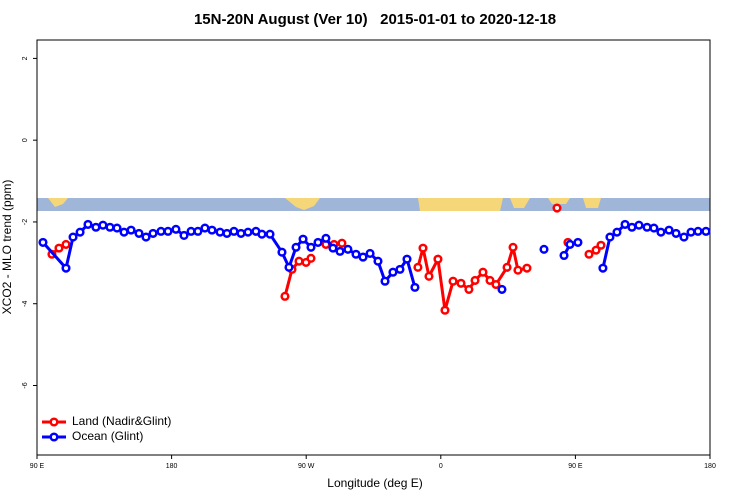  What do you see at coordinates (326, 276) in the screenshot?
I see `series-line` at bounding box center [326, 276].